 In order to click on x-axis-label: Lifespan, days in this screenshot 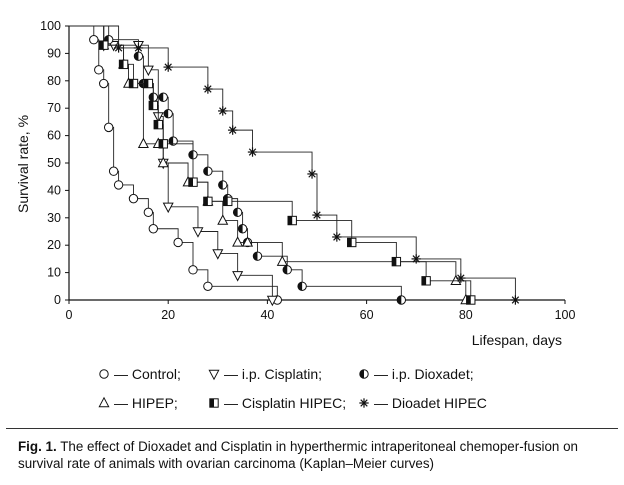, I will do `click(517, 340)`.